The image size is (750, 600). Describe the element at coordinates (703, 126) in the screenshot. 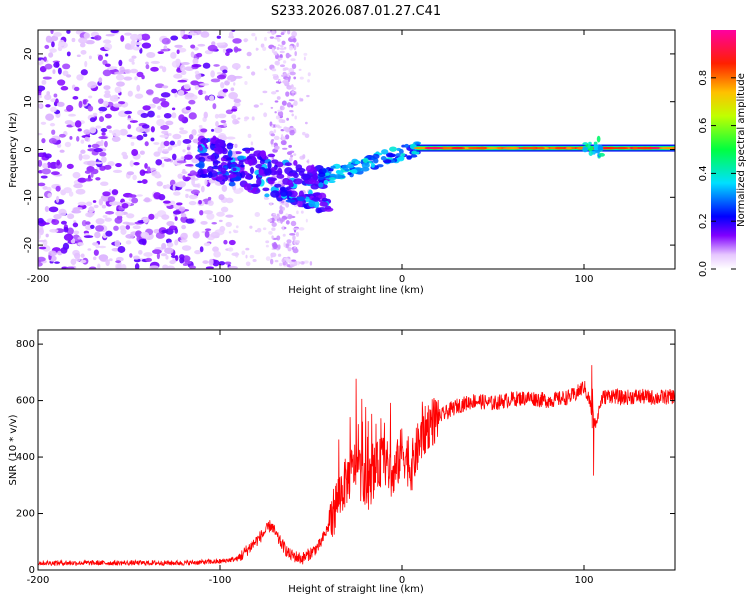

I see `colorbar-tick-label: 0.6` at that location.